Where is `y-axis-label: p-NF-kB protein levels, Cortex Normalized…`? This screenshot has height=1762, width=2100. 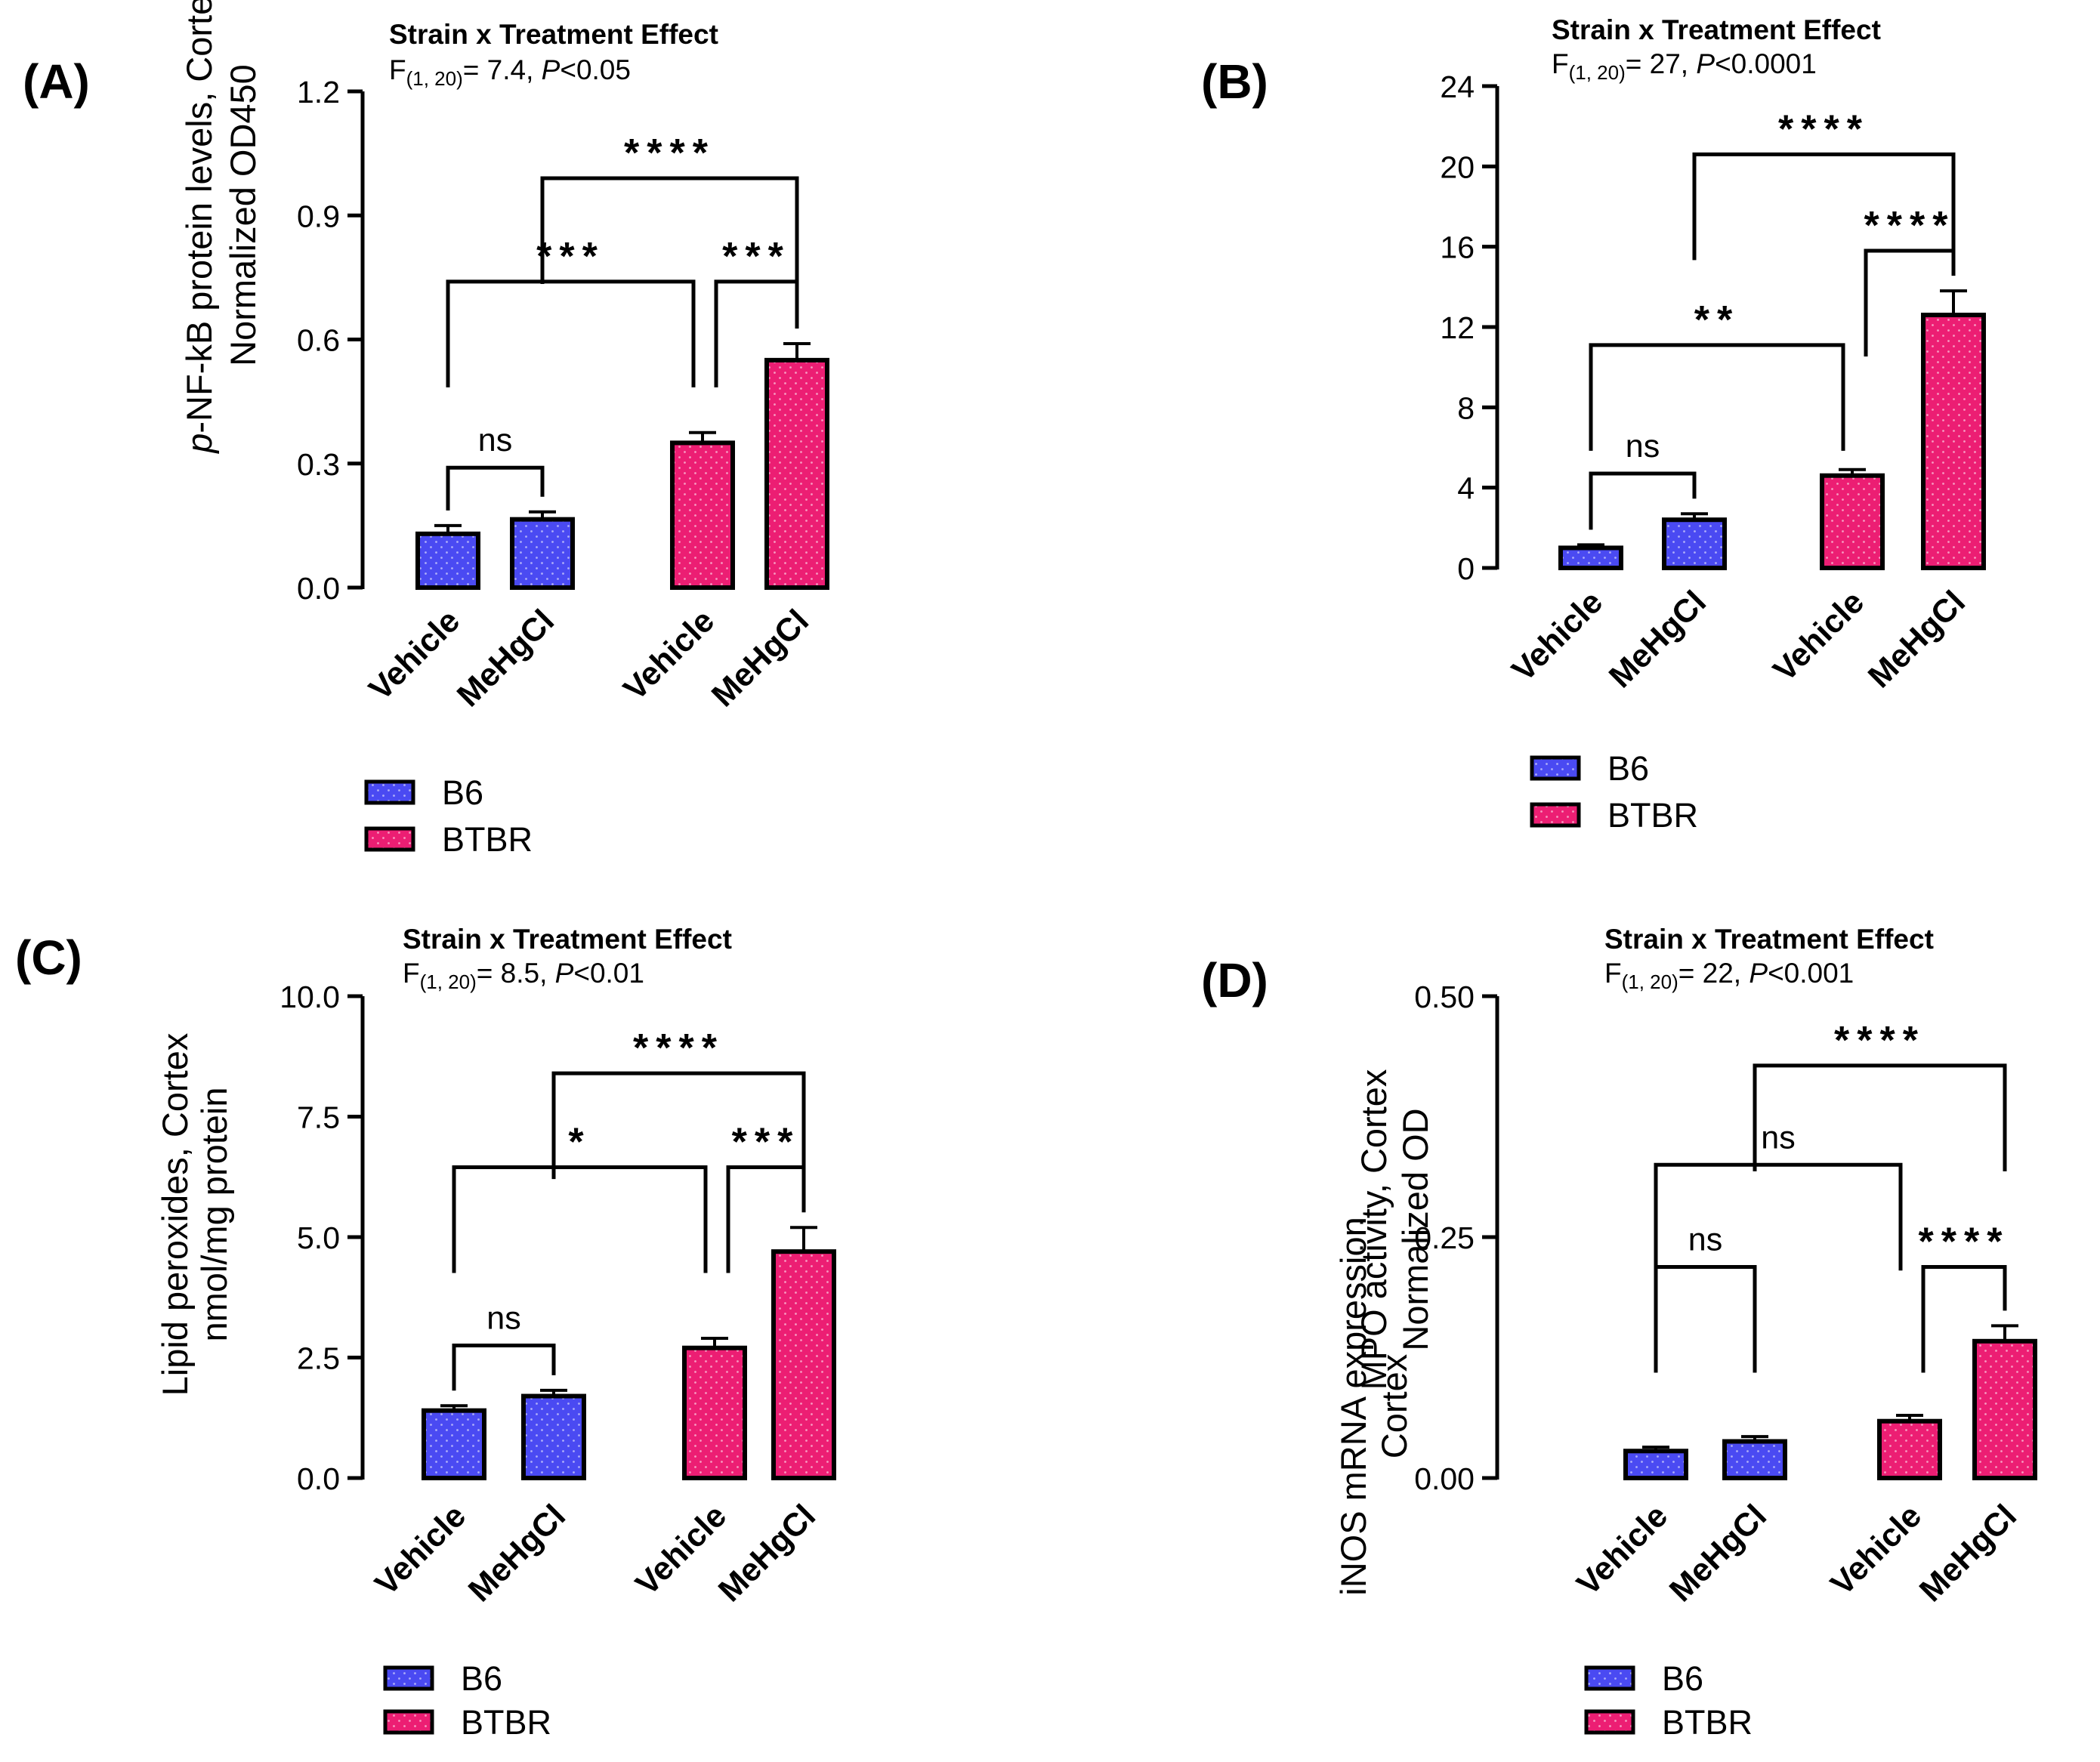 y-axis-label: p-NF-kB protein levels, Cortex Normalized… is located at coordinates (221, 227).